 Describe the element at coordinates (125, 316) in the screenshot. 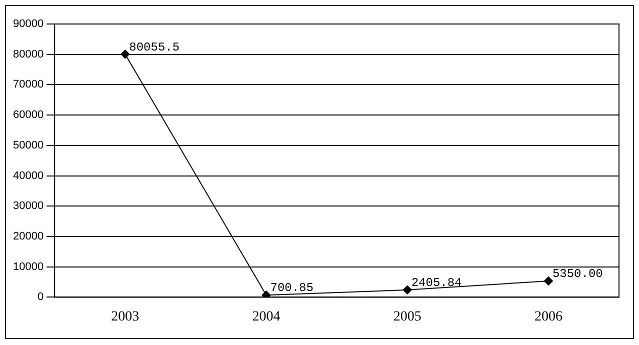

I see `x-tick-label: 2003` at that location.